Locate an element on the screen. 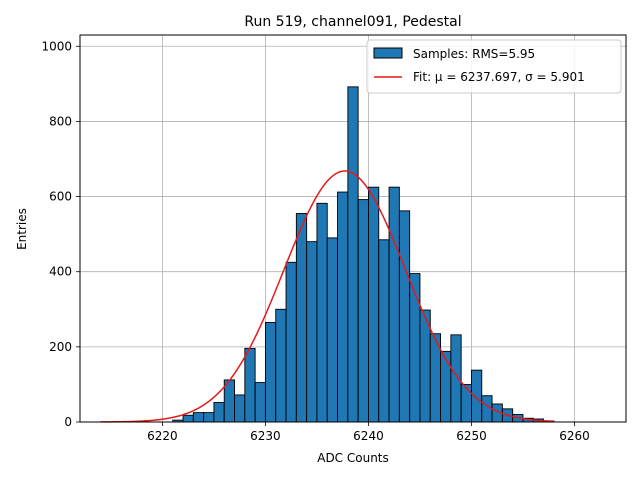 The height and width of the screenshot is (480, 640). x-tick-label: 6260 is located at coordinates (574, 436).